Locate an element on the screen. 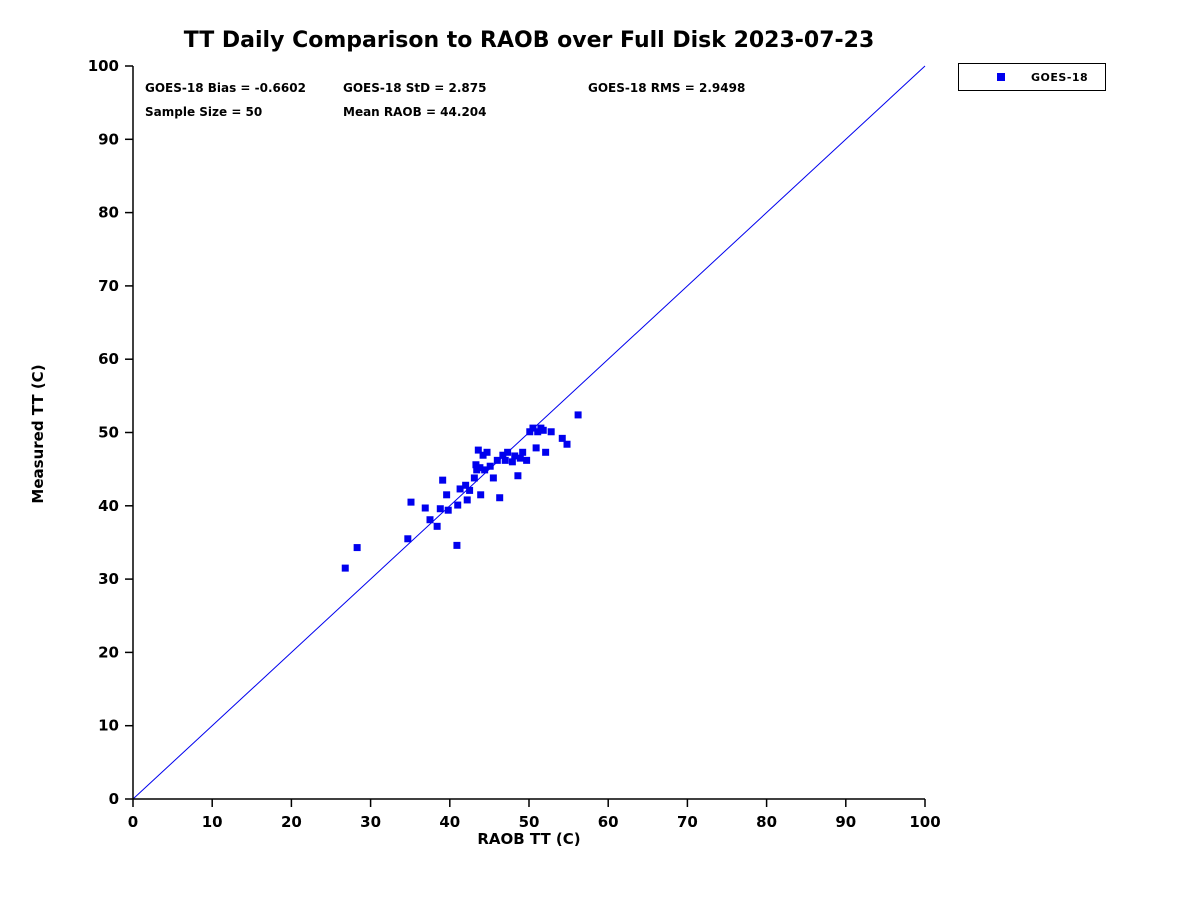 Image resolution: width=1200 pixels, height=900 pixels. stat-std: GOES-18 StD = 2.875 is located at coordinates (415, 88).